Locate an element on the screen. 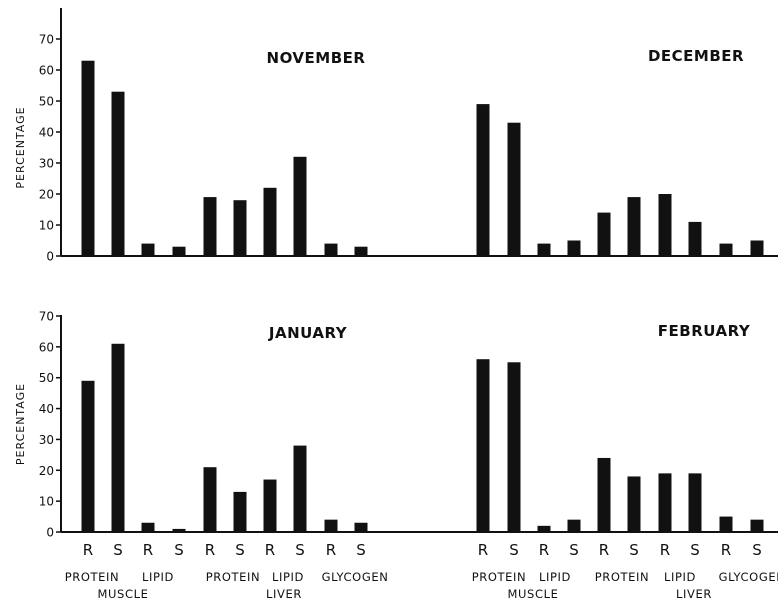 This screenshot has width=778, height=611. group-label-right: GLYCOGEN is located at coordinates (748, 577).